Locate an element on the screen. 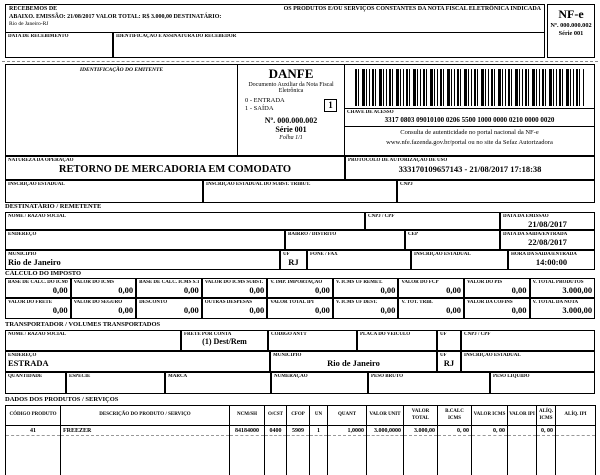 The image size is (600, 475). produto-valor-icms: 0, 00 is located at coordinates (489, 430).